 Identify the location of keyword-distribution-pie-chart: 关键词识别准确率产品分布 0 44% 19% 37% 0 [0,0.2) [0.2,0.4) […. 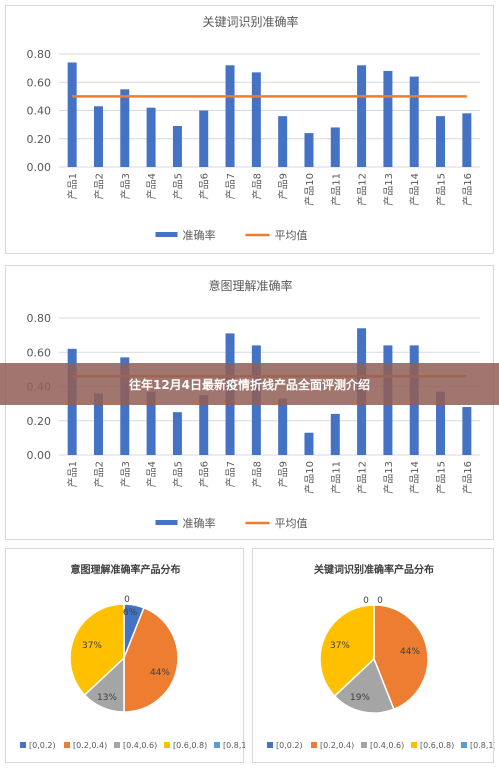
(381, 656).